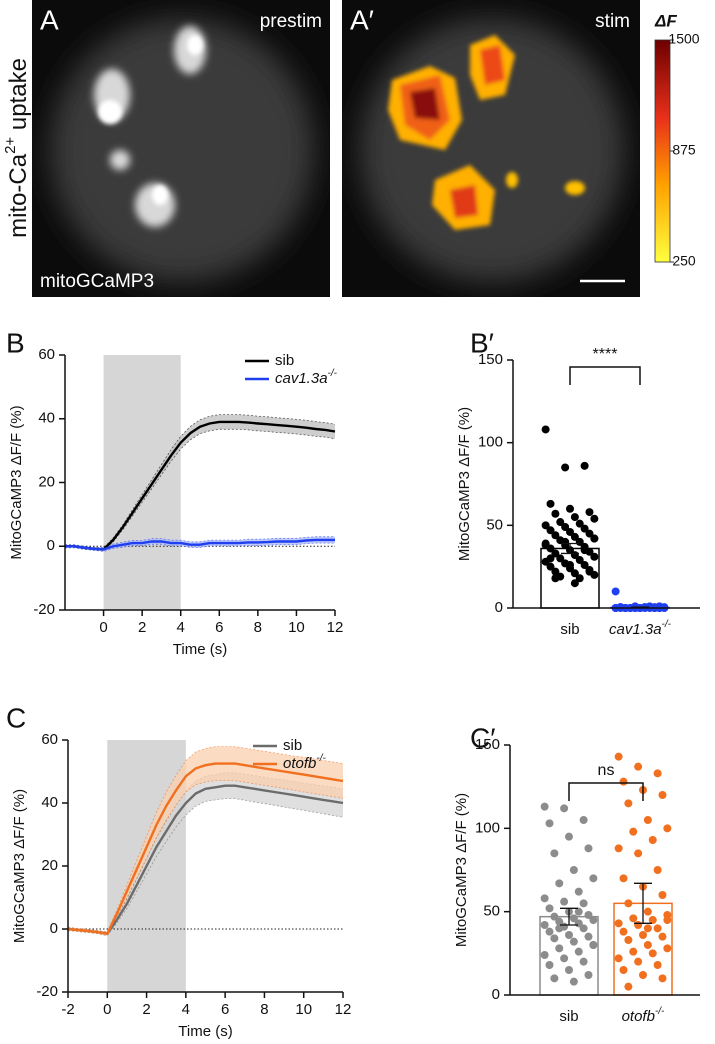  I want to click on micrograph-stim, so click(491, 148).